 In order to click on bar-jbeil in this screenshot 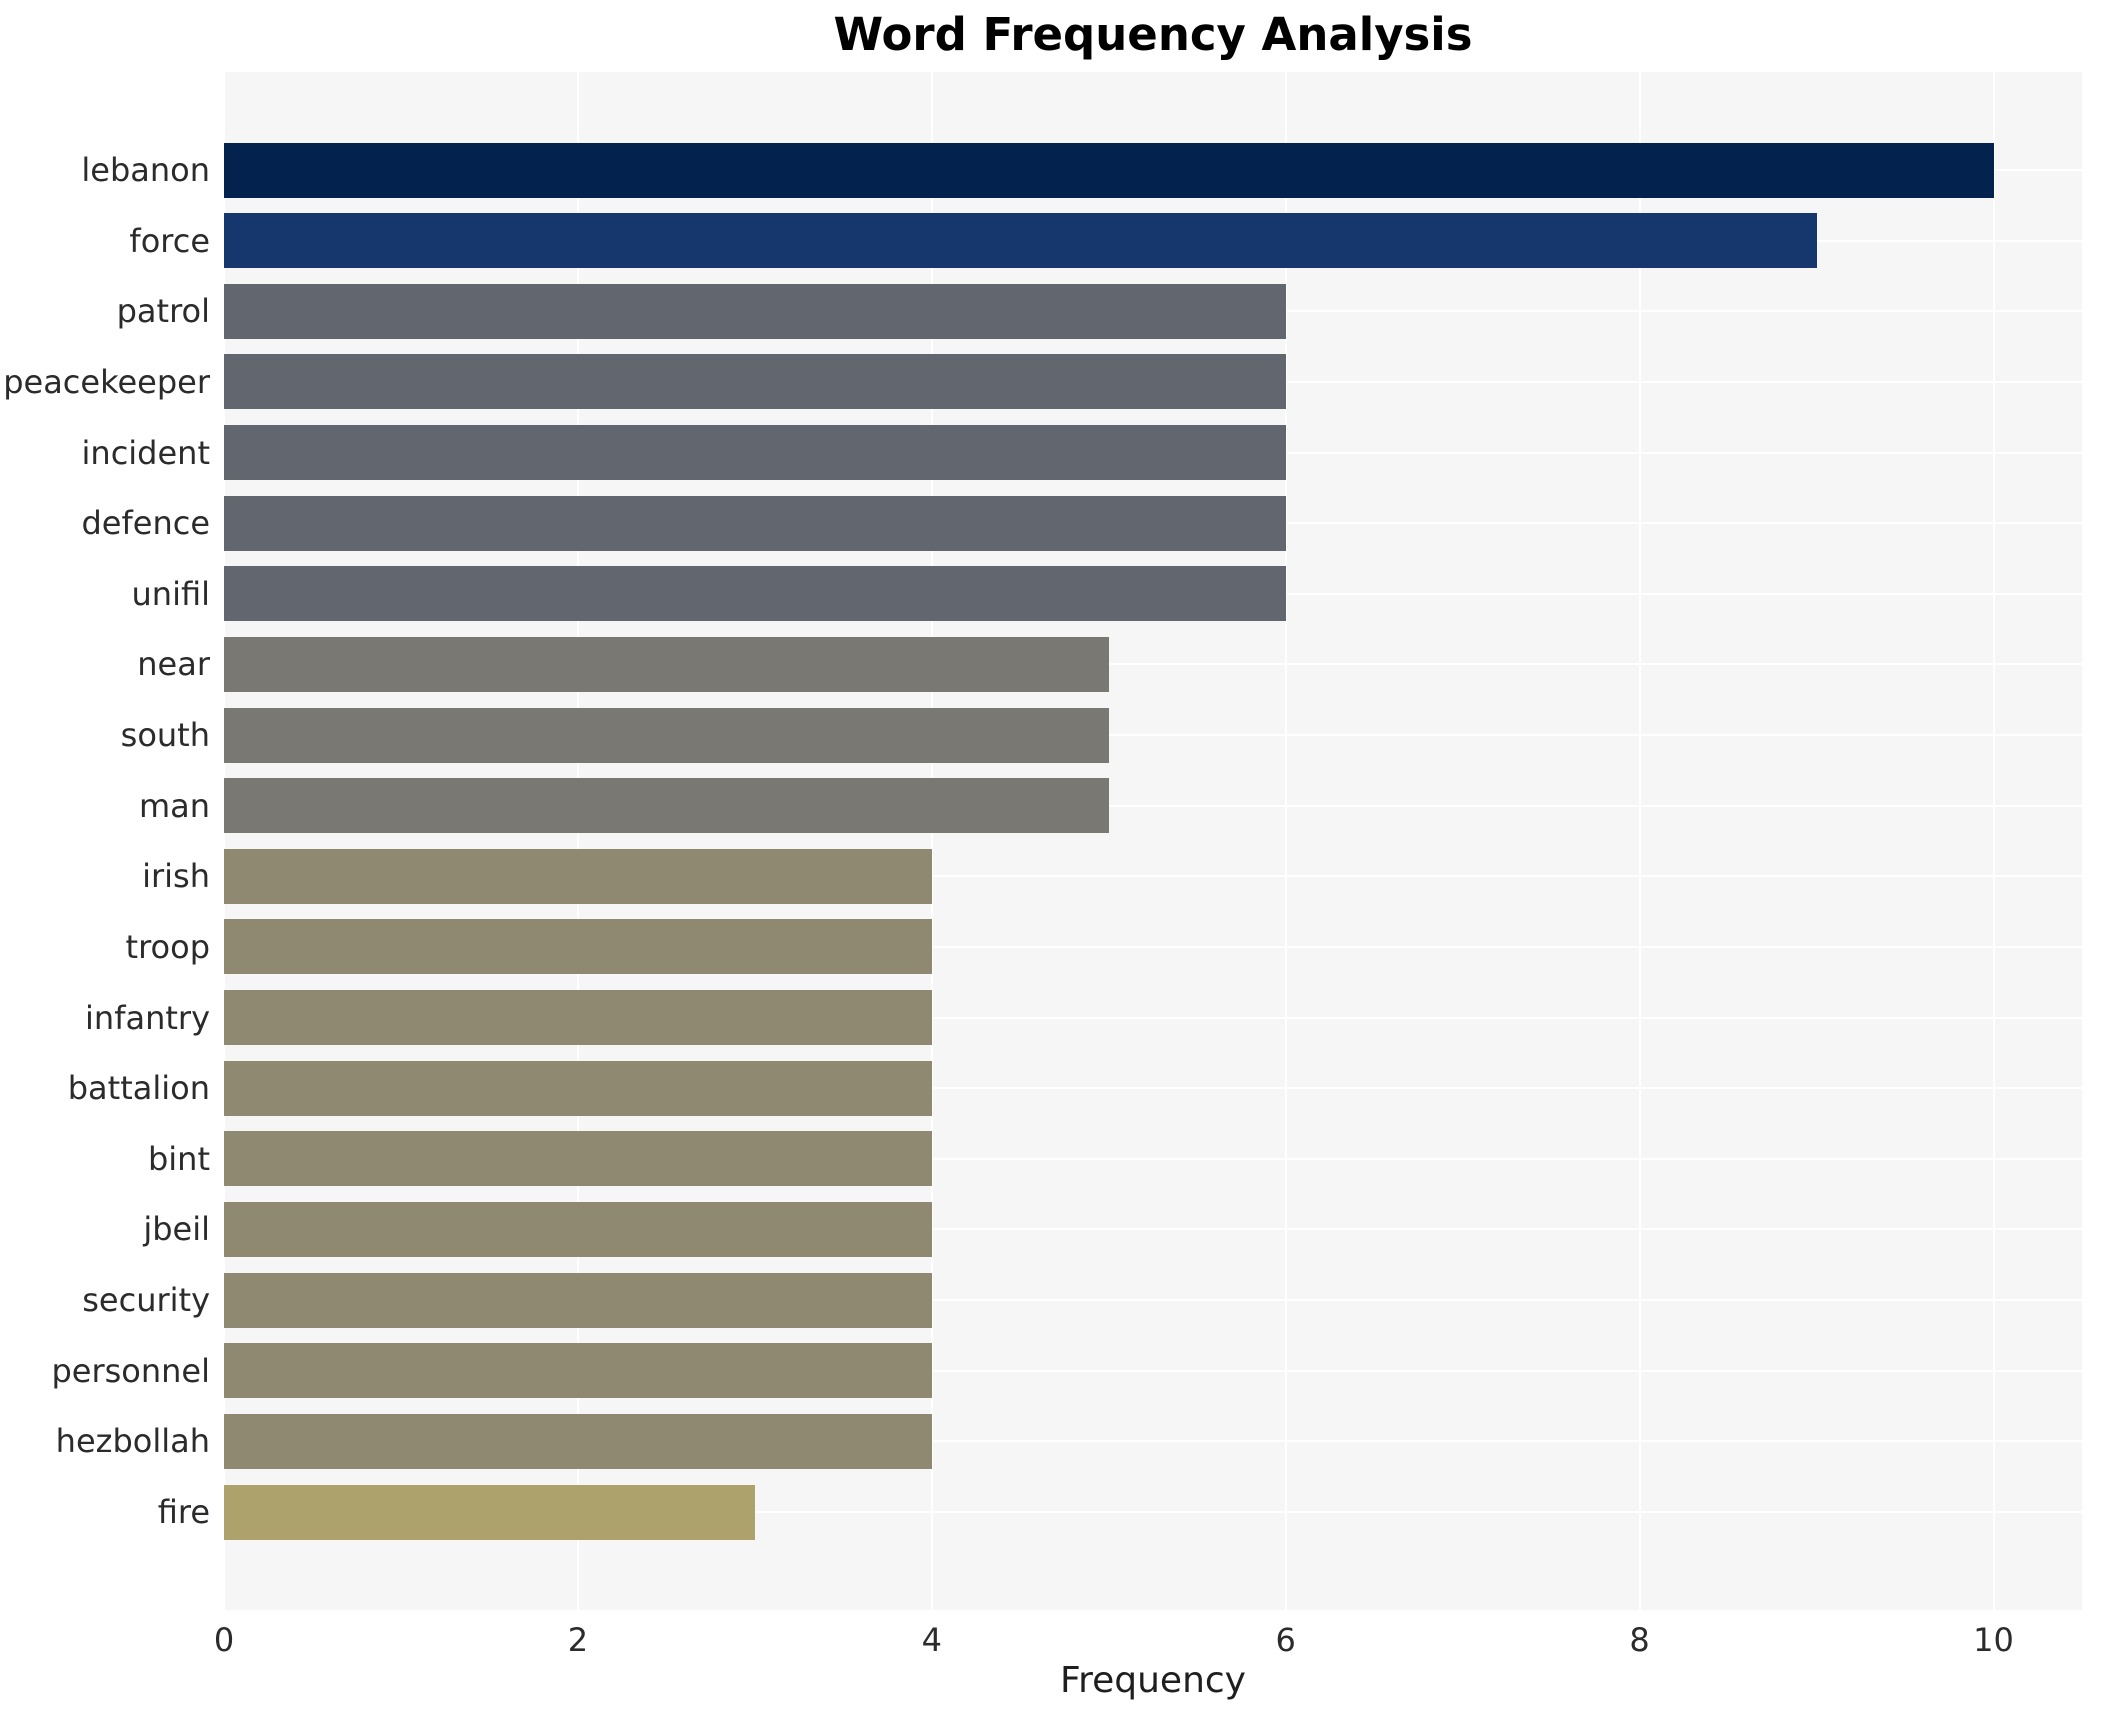, I will do `click(578, 1229)`.